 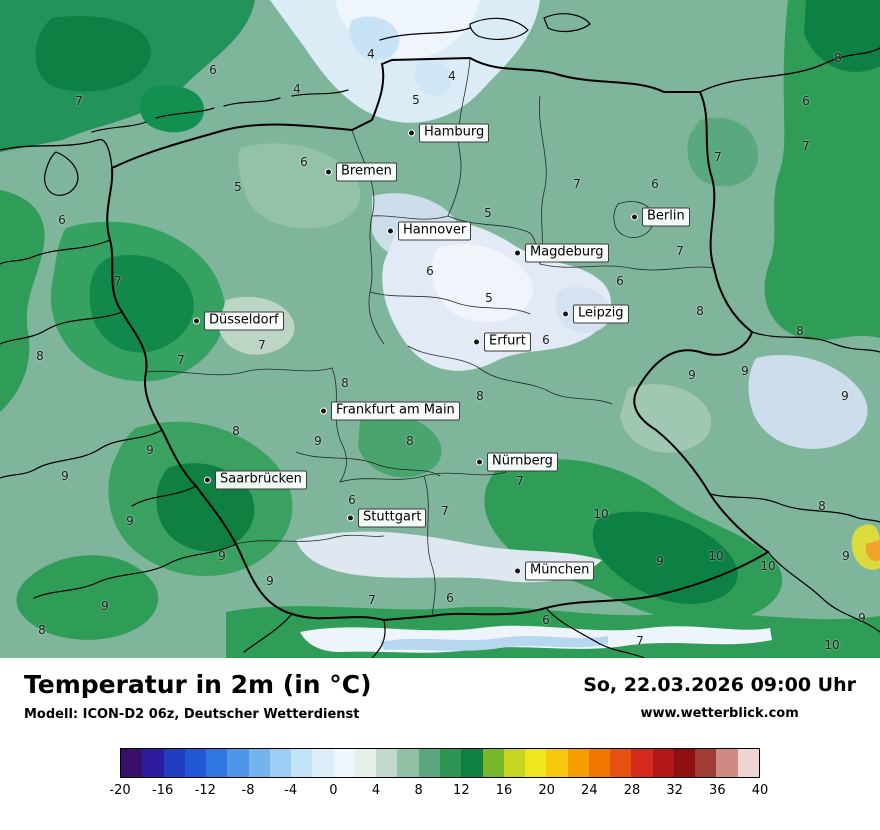 I want to click on city-label: Hamburg, so click(x=454, y=133).